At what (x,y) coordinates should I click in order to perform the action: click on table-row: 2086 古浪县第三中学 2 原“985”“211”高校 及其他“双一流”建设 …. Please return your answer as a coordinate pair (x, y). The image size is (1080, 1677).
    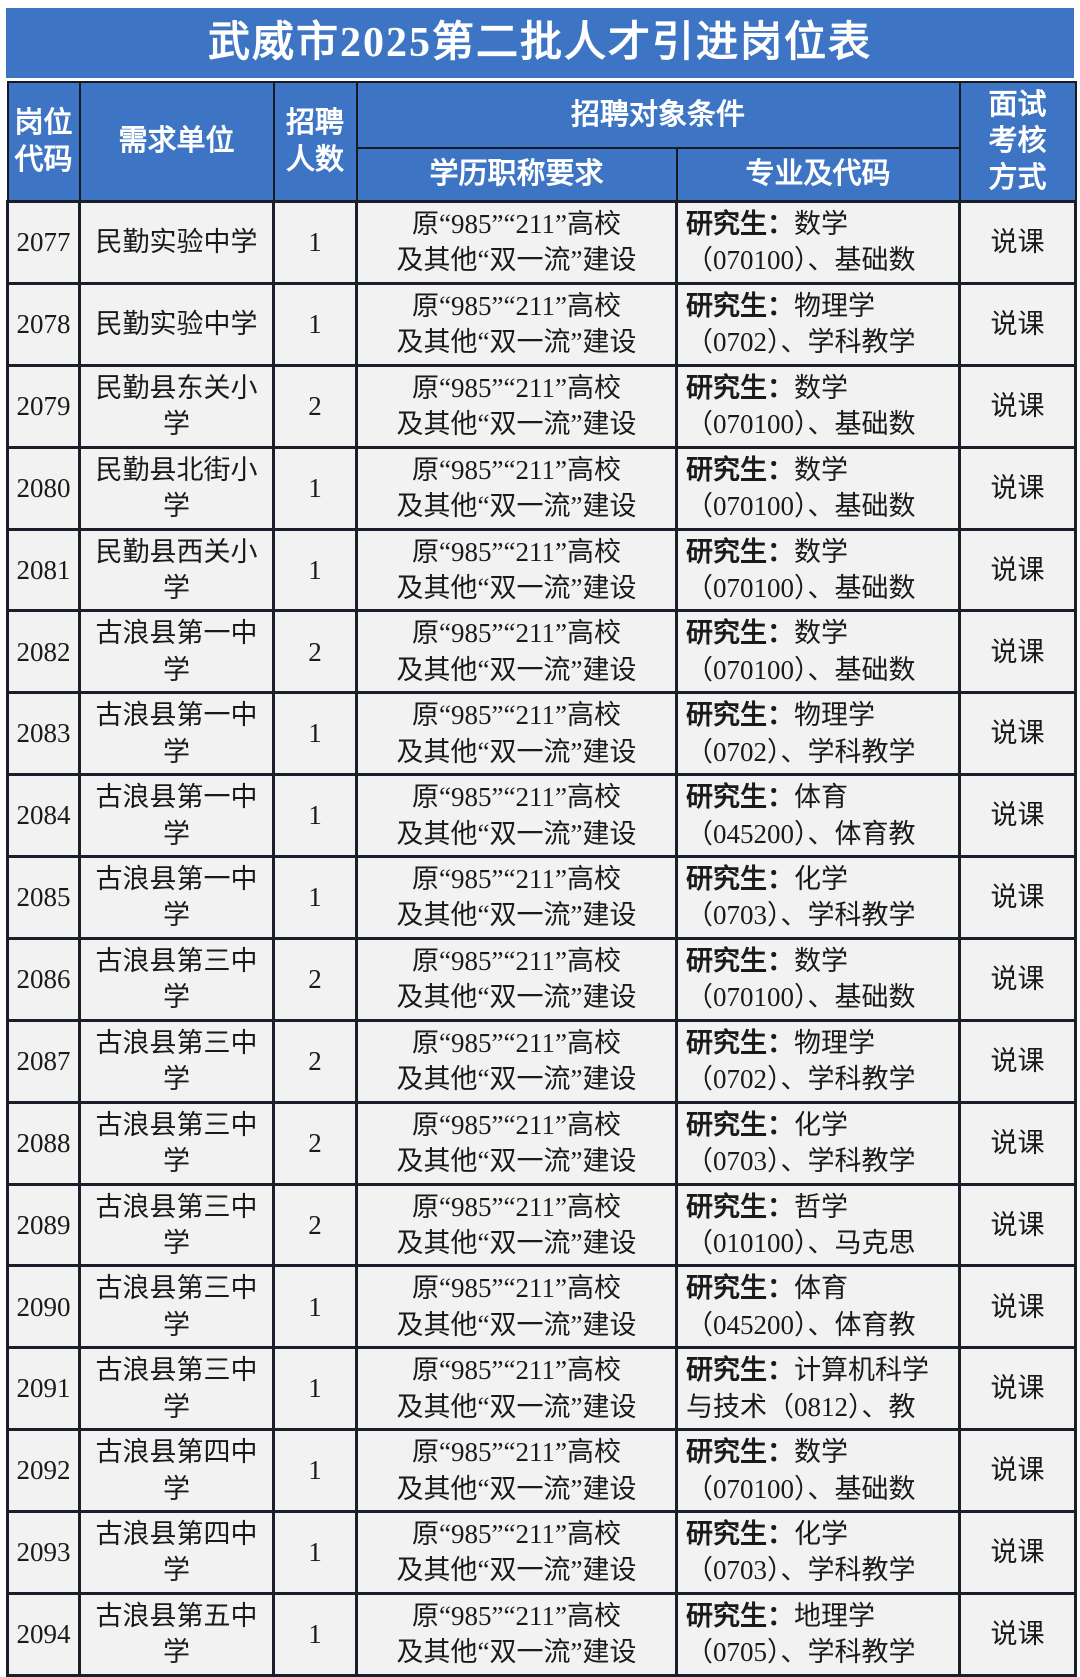
    Looking at the image, I should click on (542, 979).